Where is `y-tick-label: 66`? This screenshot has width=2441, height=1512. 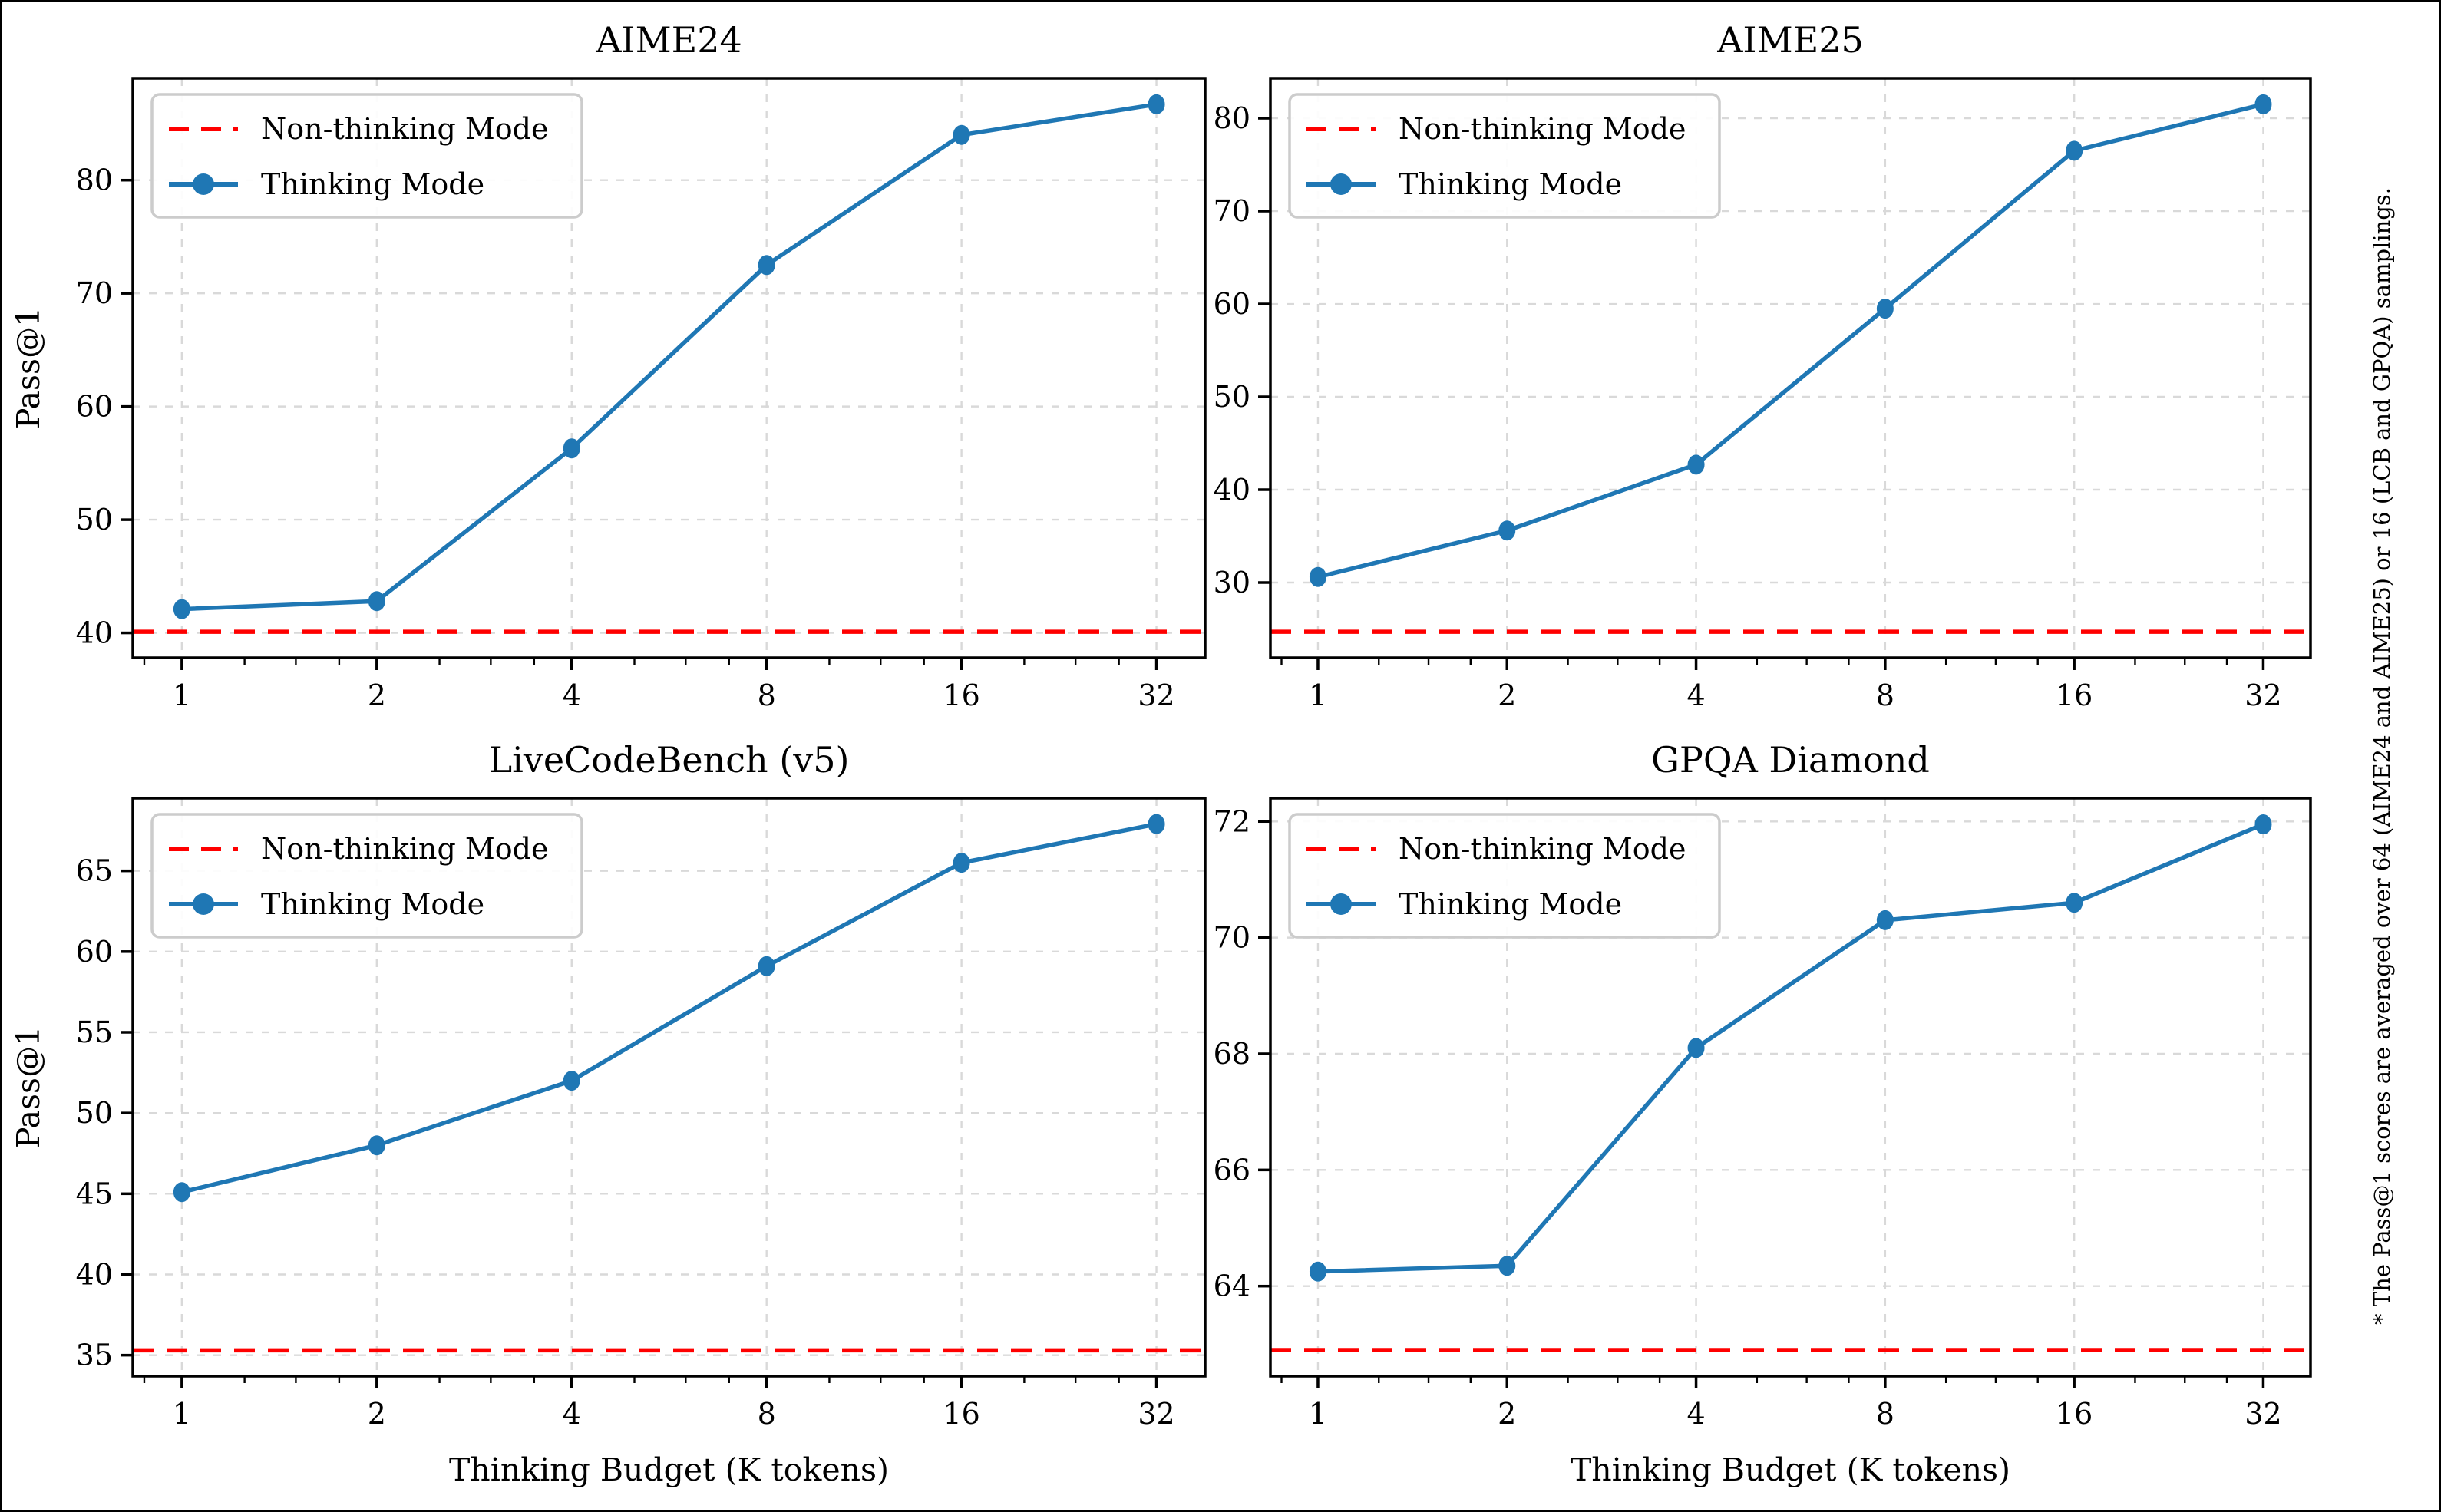
y-tick-label: 66 is located at coordinates (1232, 1170).